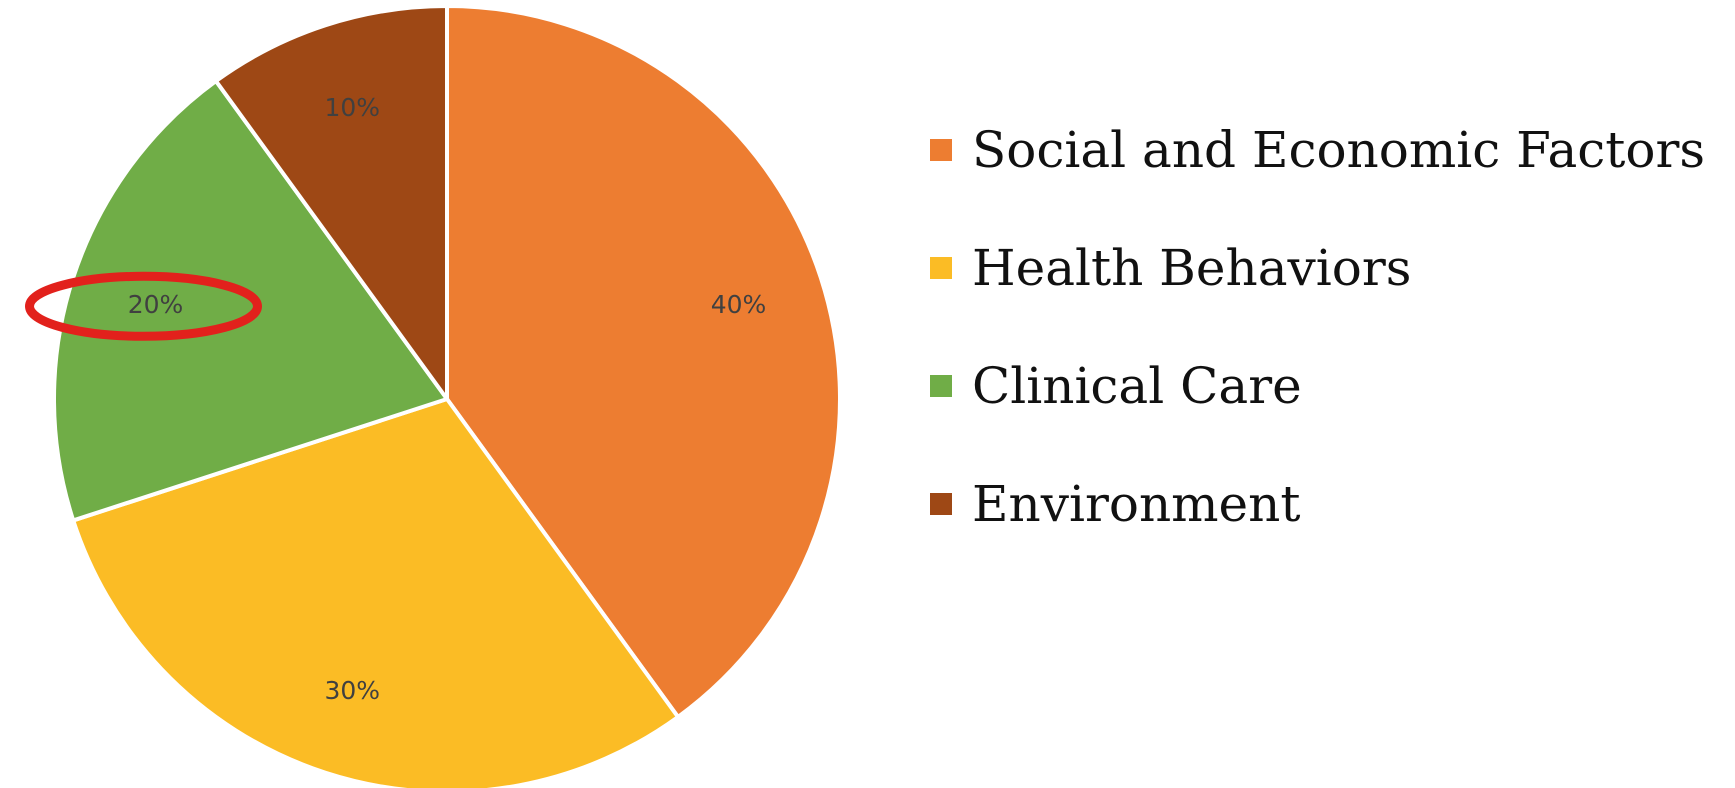  Describe the element at coordinates (331, 202) in the screenshot. I see `pie-slice-environment` at that location.